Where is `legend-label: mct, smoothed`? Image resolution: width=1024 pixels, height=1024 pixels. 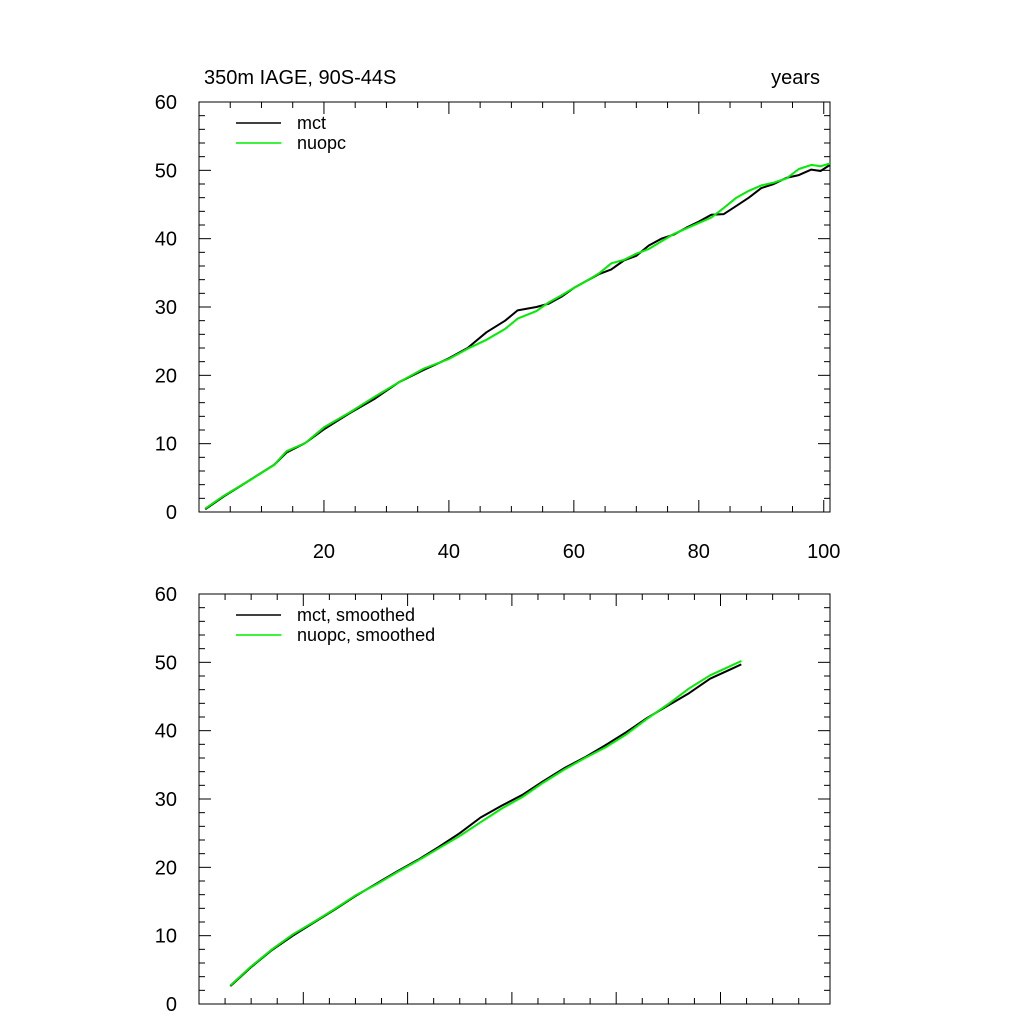 legend-label: mct, smoothed is located at coordinates (356, 615).